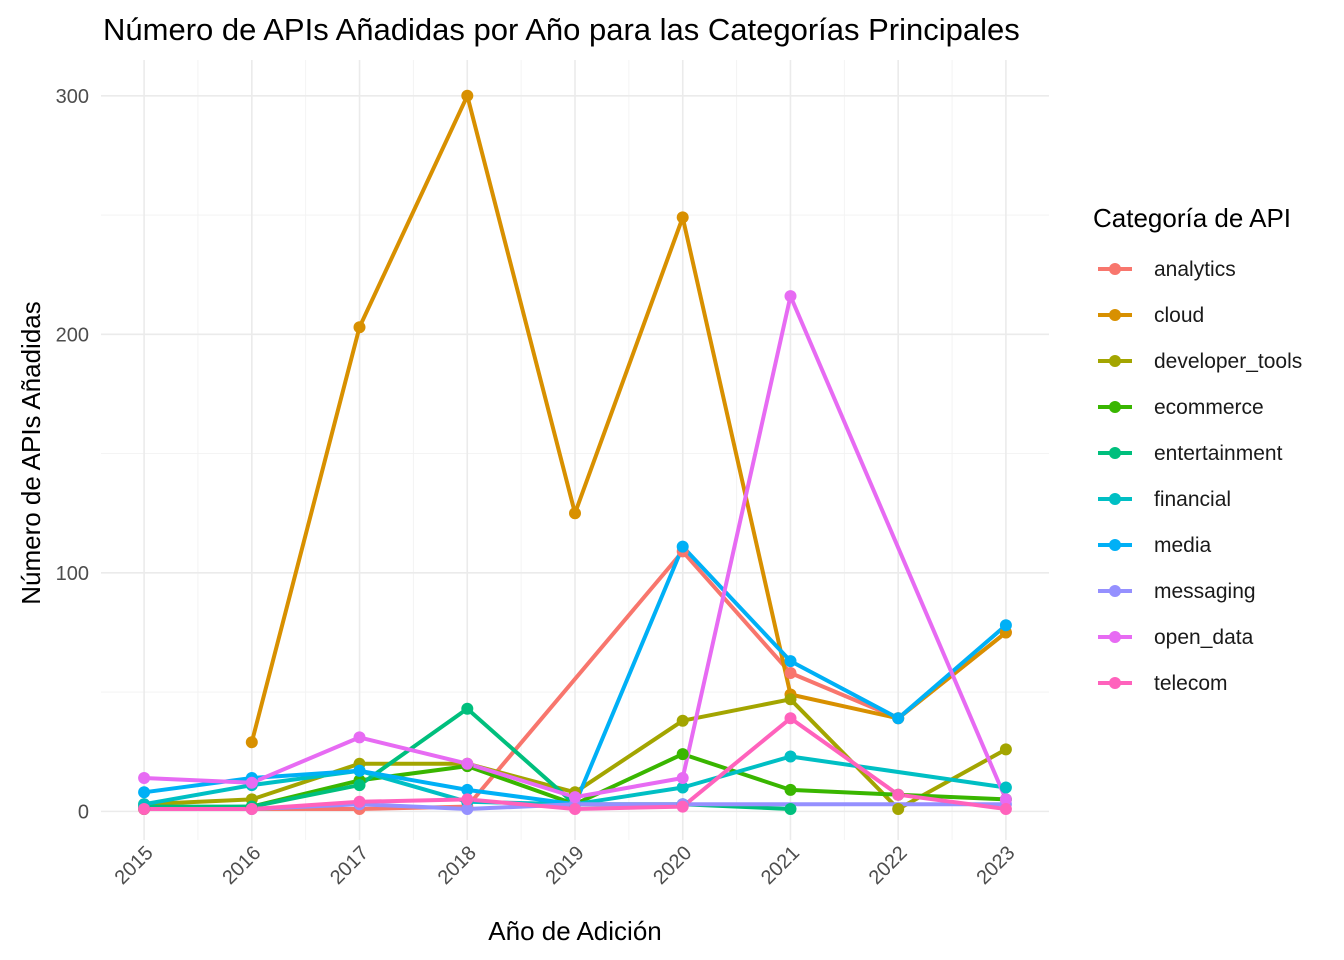 Image resolution: width=1344 pixels, height=960 pixels. I want to click on legend-item-media: media, so click(1155, 545).